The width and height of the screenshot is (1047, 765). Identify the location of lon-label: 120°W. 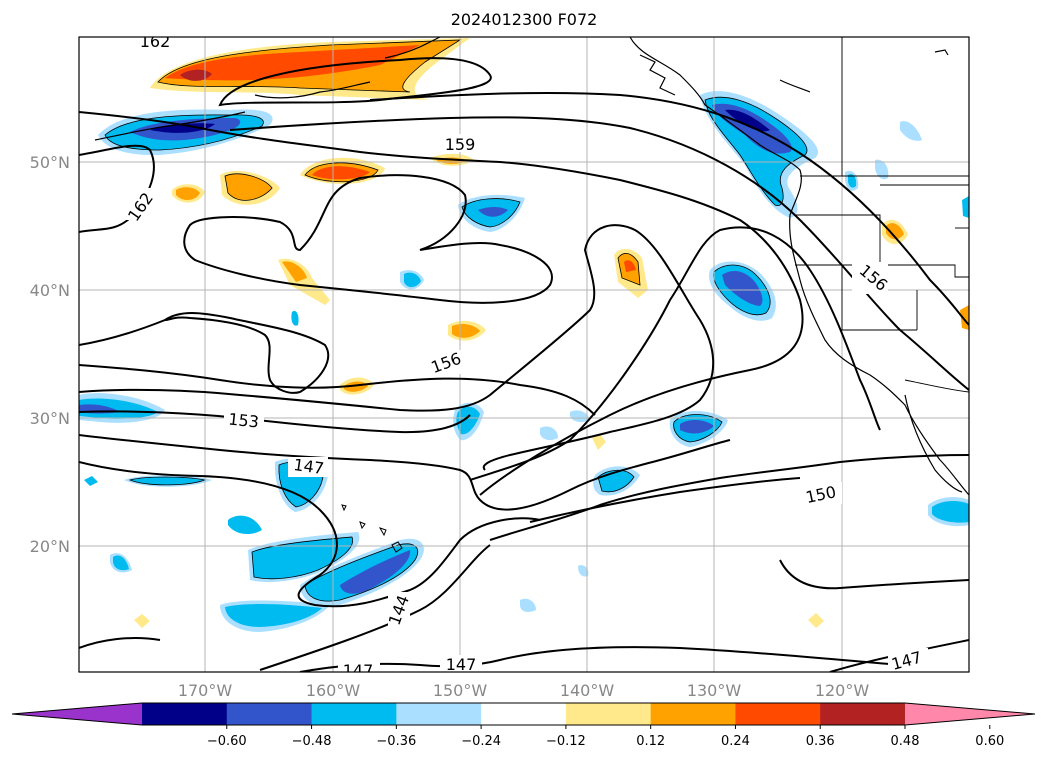
(842, 690).